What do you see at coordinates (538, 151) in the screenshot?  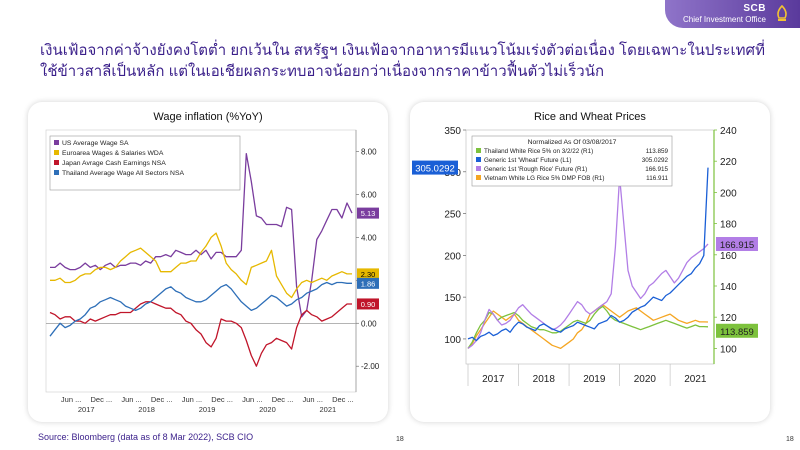 I see `legend-entry: Thailand White Rice 5% on 3/2/22 (R1)` at bounding box center [538, 151].